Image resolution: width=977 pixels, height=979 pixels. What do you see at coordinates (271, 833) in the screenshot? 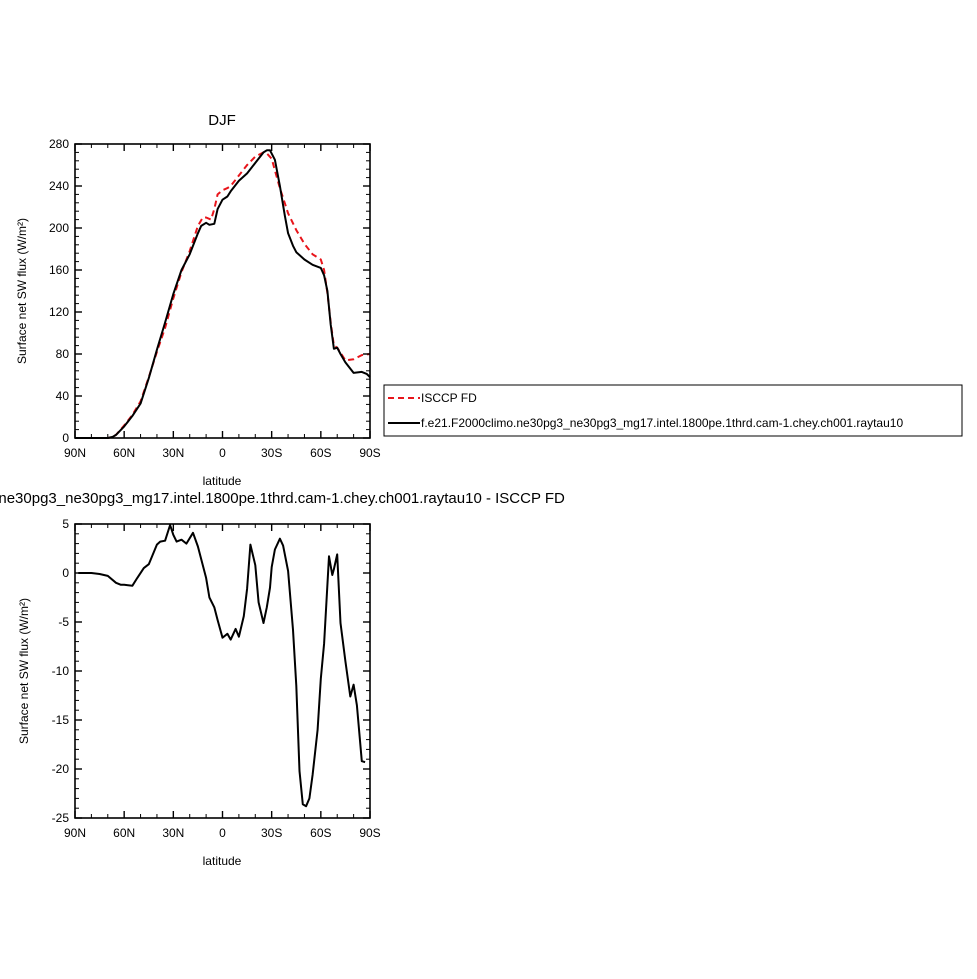
I see `bottom-x-tick-label: 30S` at bounding box center [271, 833].